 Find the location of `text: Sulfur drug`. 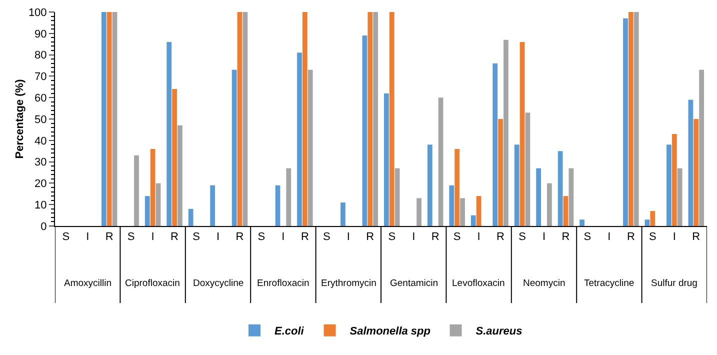

text: Sulfur drug is located at coordinates (674, 283).